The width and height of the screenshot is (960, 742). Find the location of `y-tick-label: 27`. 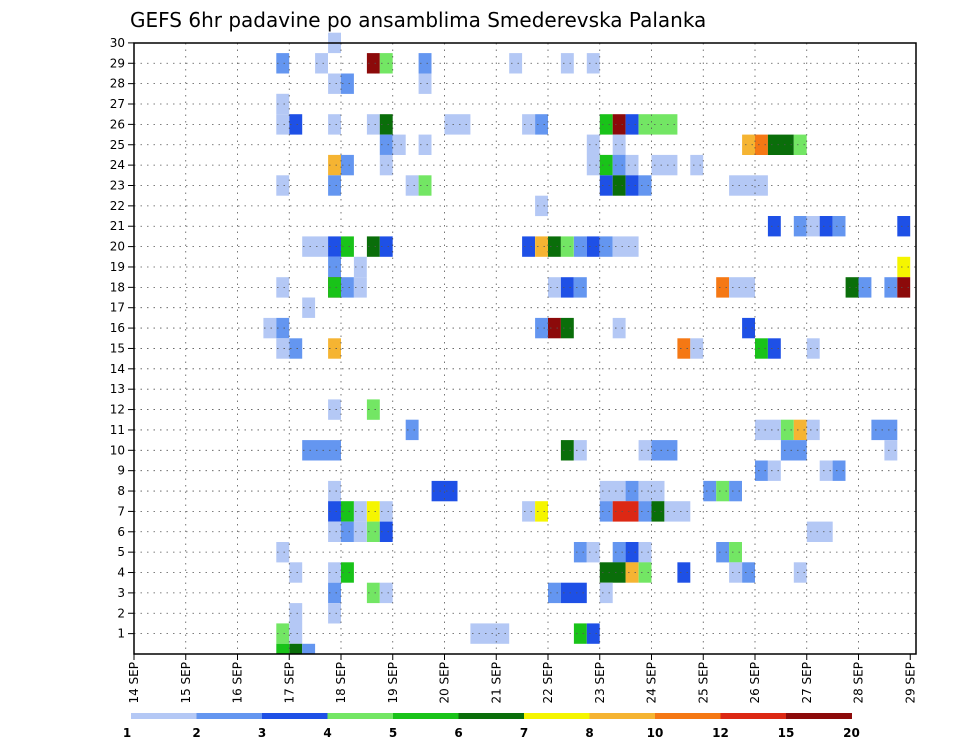

y-tick-label: 27 is located at coordinates (117, 104).